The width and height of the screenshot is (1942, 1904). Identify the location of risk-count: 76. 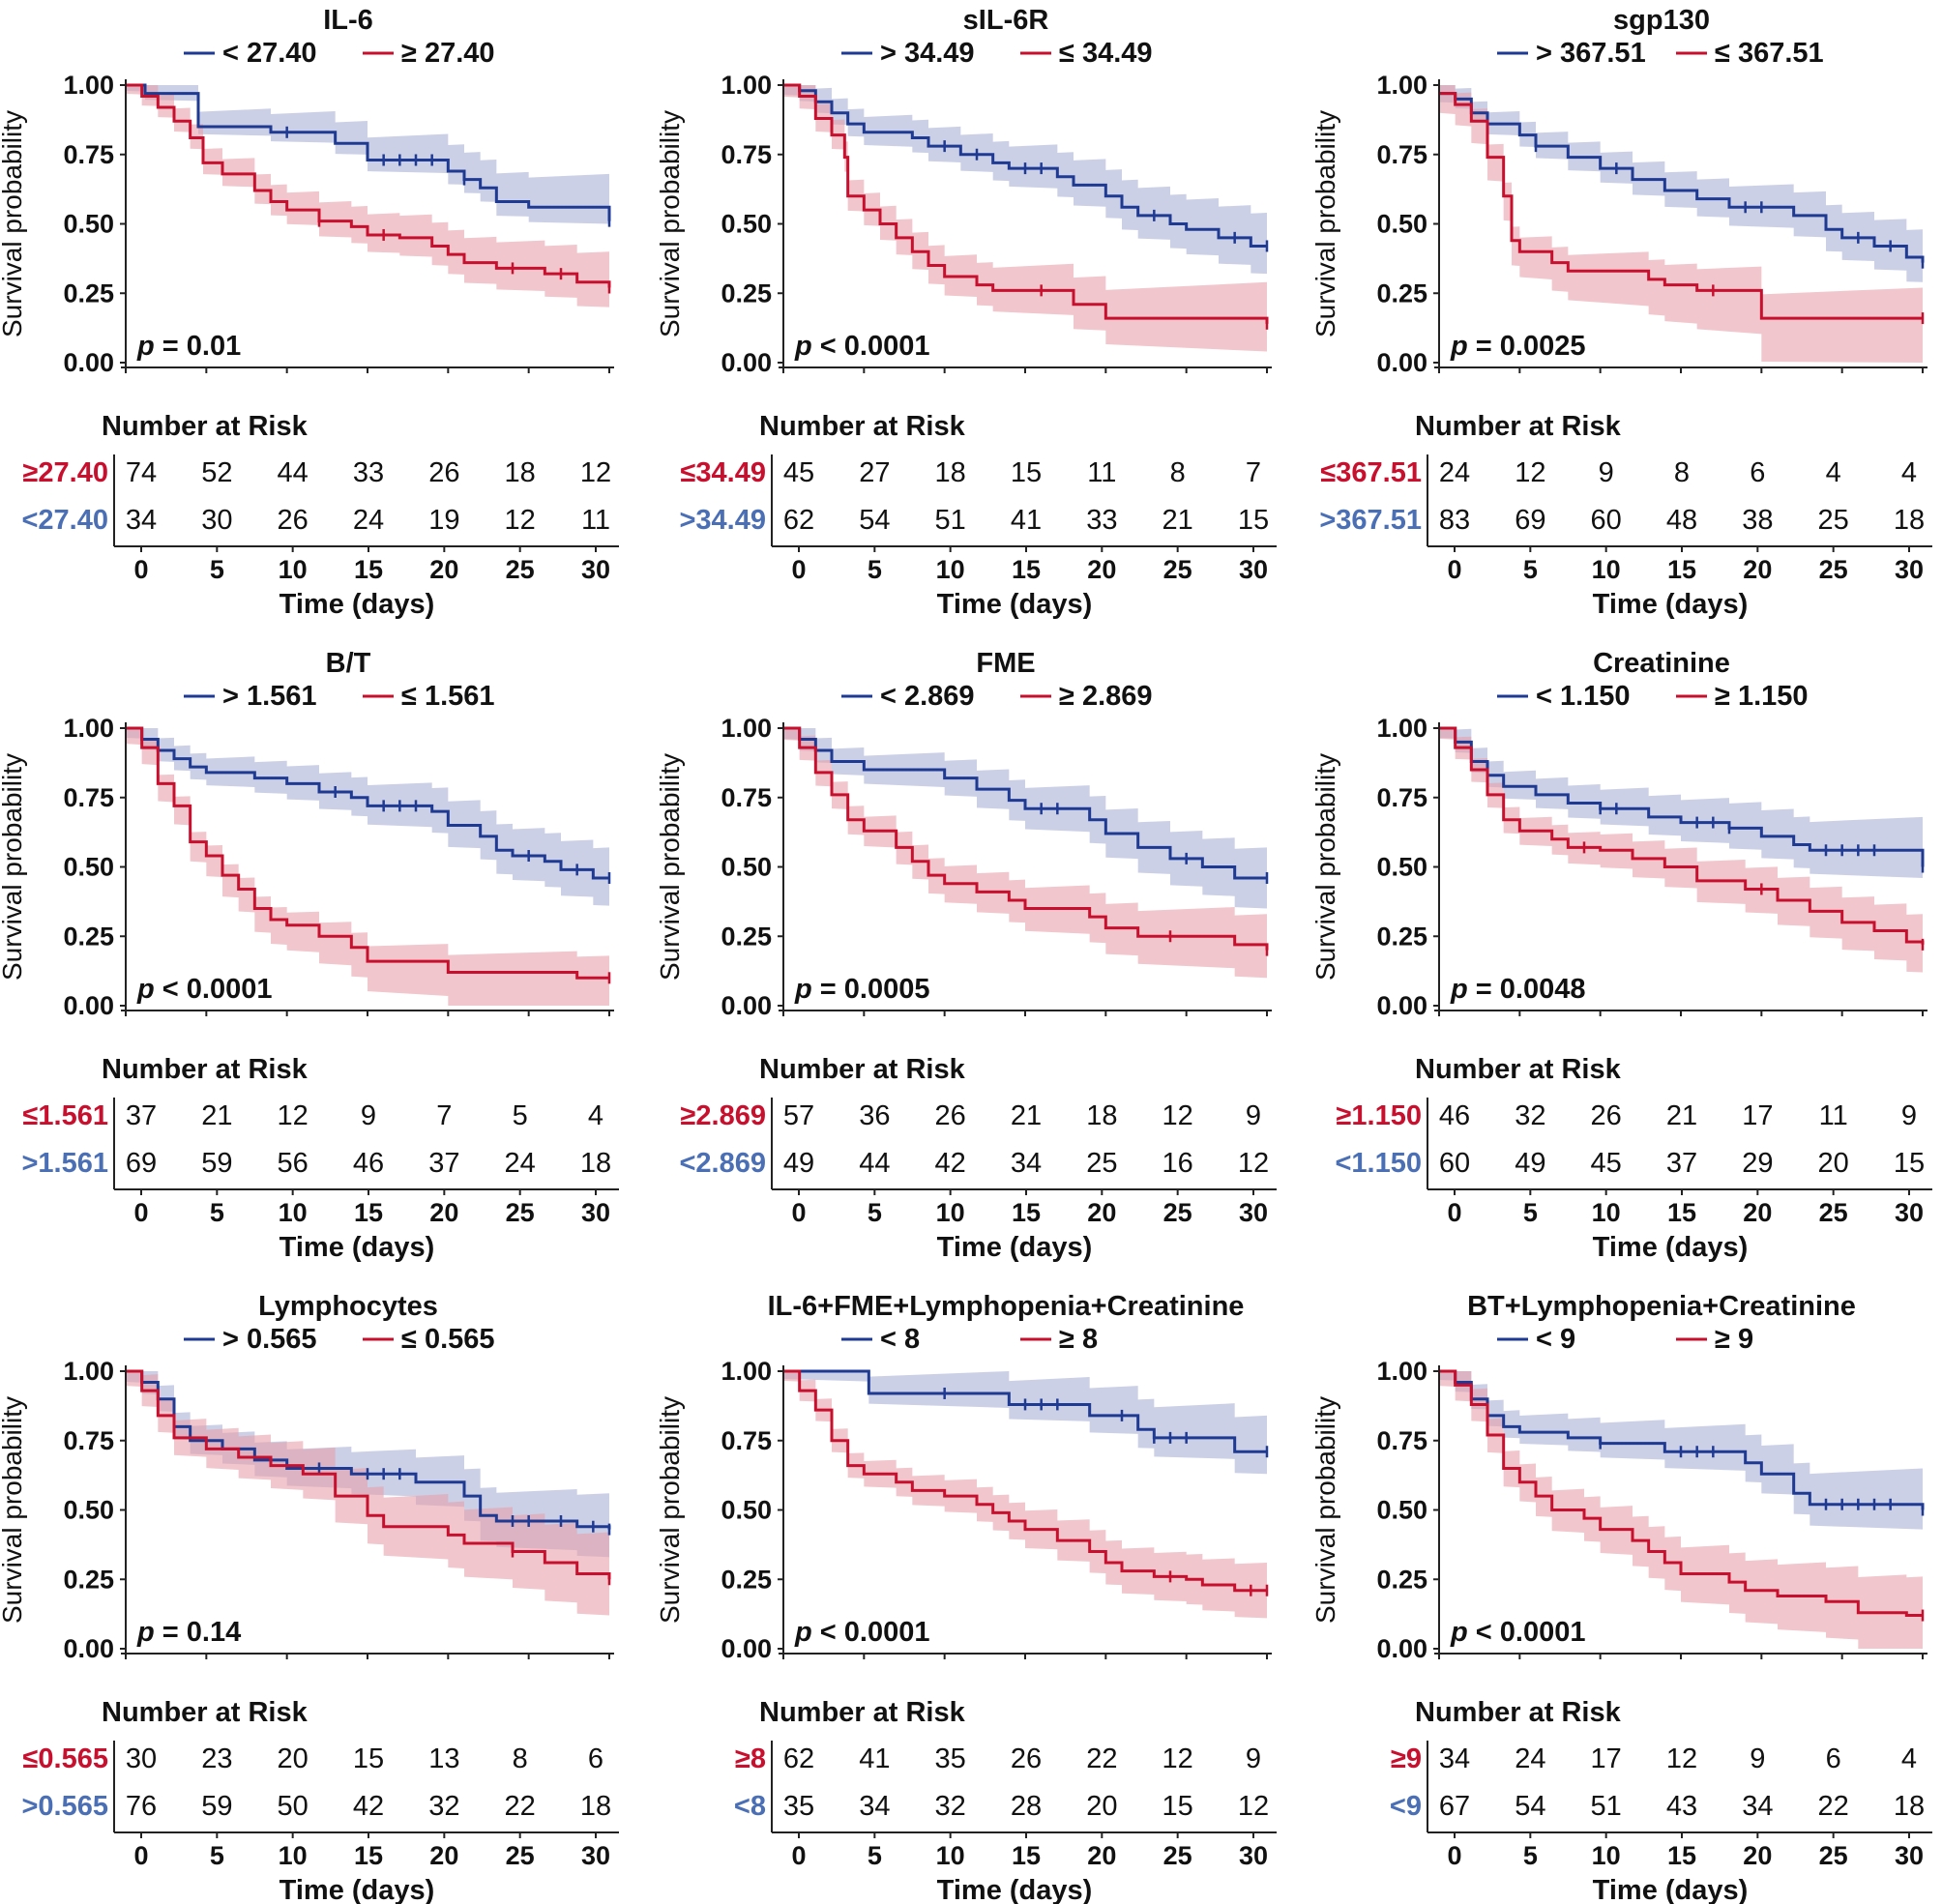
(141, 1807).